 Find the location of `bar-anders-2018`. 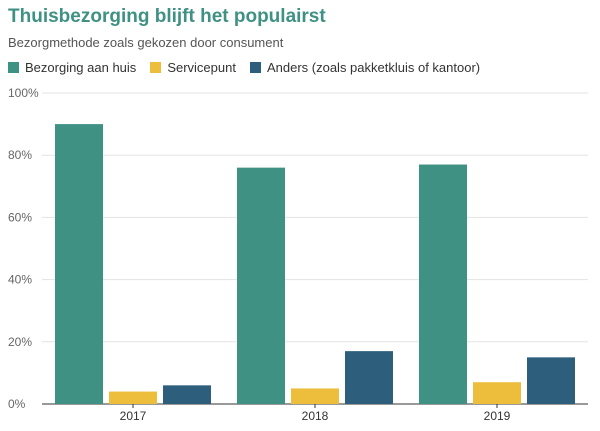

bar-anders-2018 is located at coordinates (369, 377).